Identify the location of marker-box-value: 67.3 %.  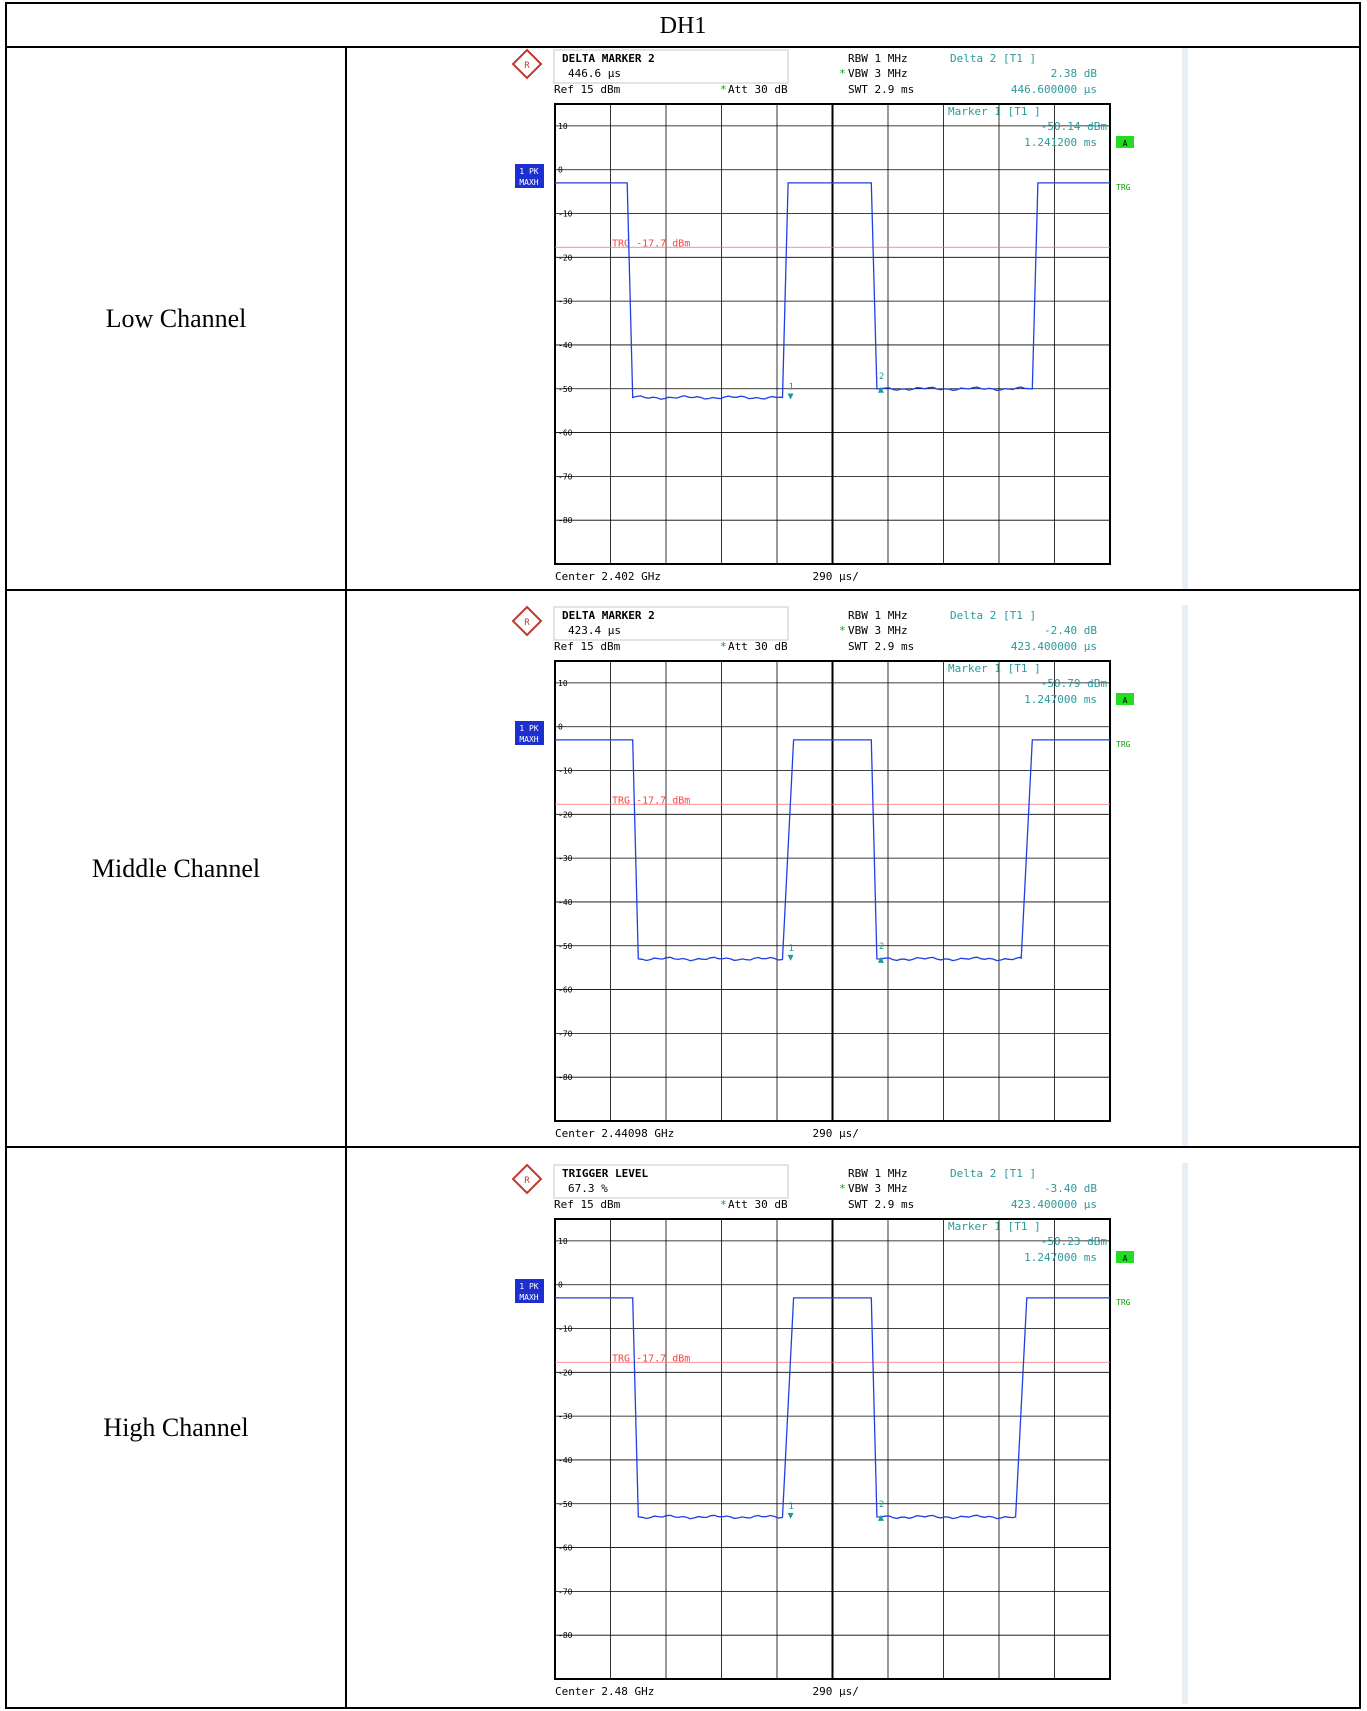
(588, 1188).